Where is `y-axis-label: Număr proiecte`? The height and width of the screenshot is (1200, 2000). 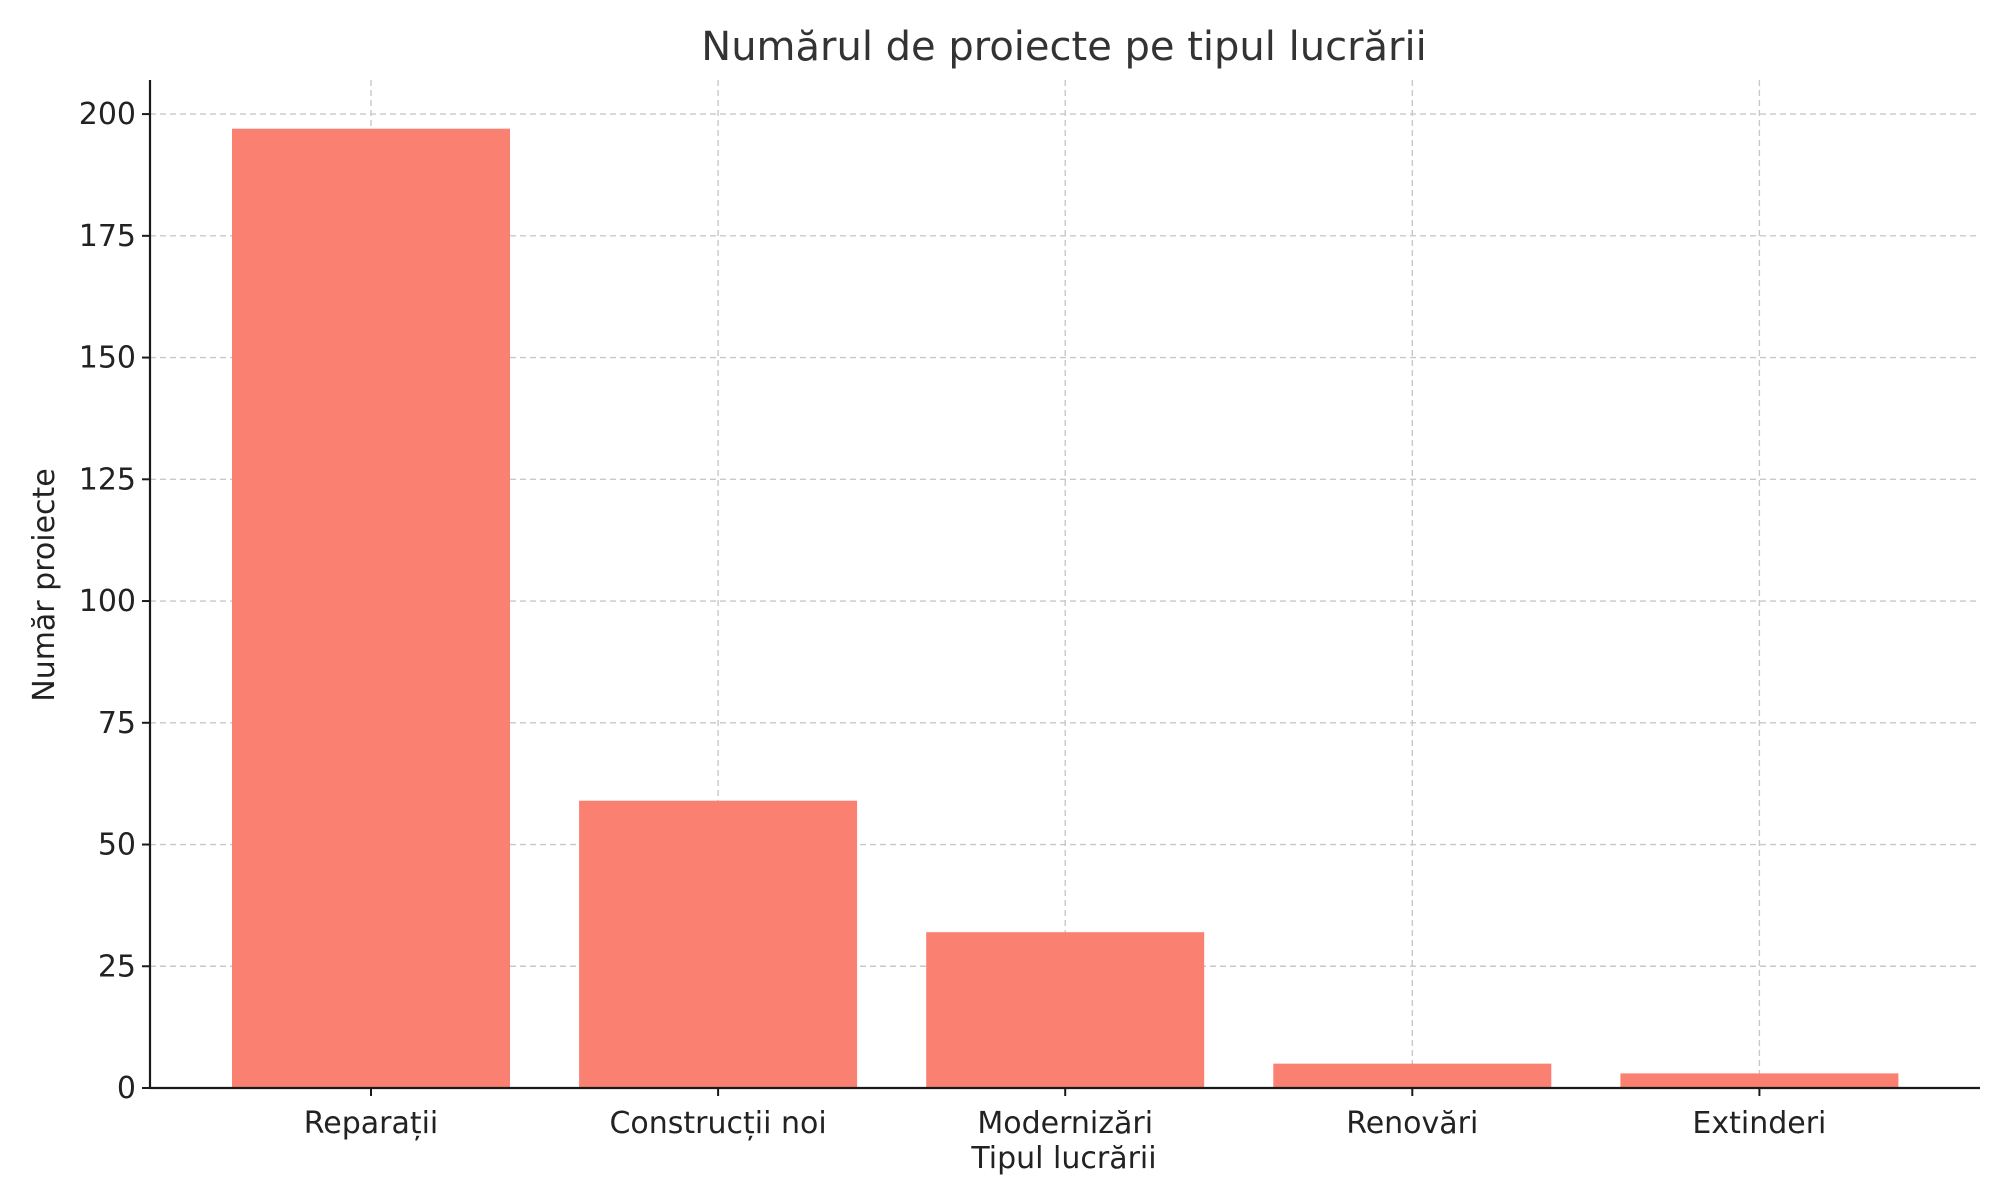
y-axis-label: Număr proiecte is located at coordinates (44, 585).